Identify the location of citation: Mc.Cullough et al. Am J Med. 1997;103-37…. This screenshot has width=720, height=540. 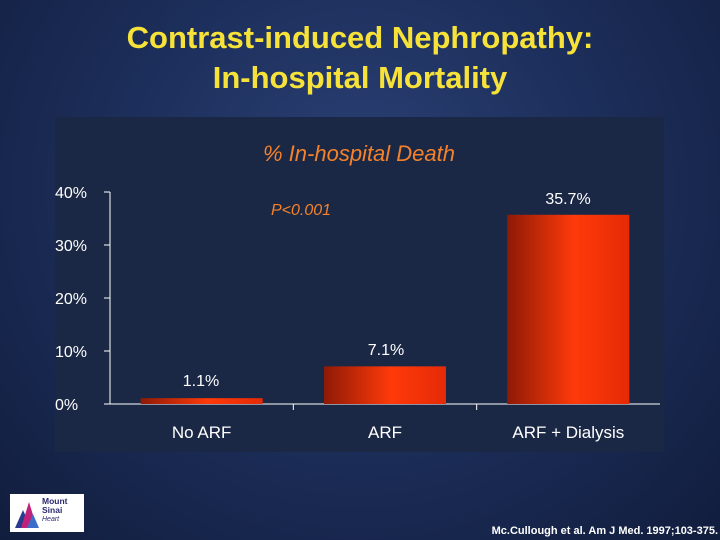
(604, 531).